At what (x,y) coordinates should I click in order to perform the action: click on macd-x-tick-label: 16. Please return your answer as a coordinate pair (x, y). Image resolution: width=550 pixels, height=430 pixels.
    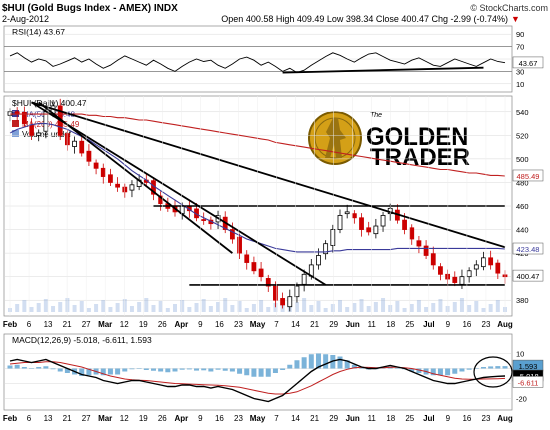
    Looking at the image, I should click on (219, 418).